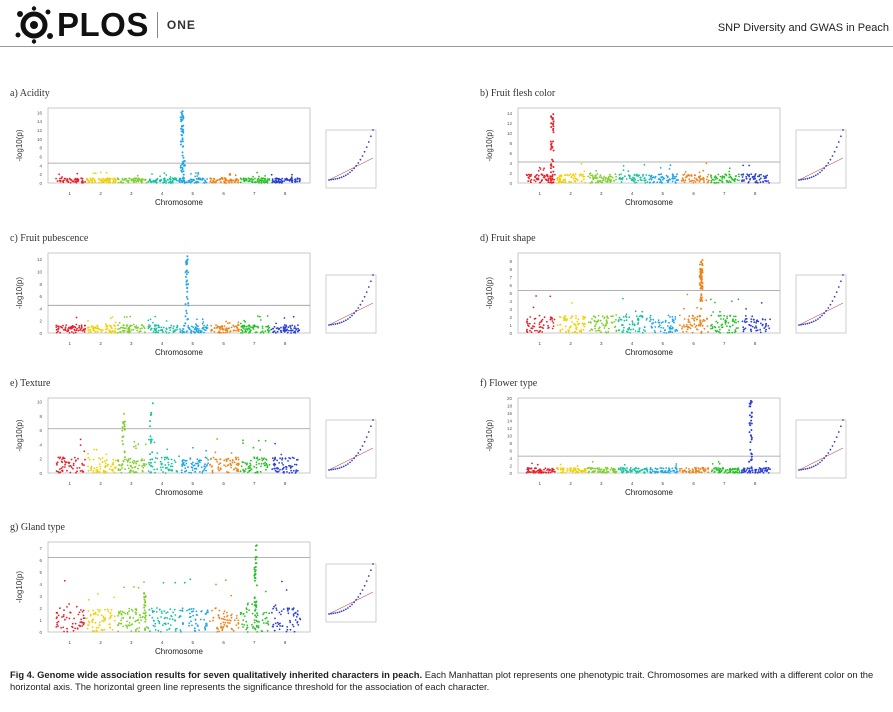  I want to click on panel-label-e: e) Texture, so click(30, 383).